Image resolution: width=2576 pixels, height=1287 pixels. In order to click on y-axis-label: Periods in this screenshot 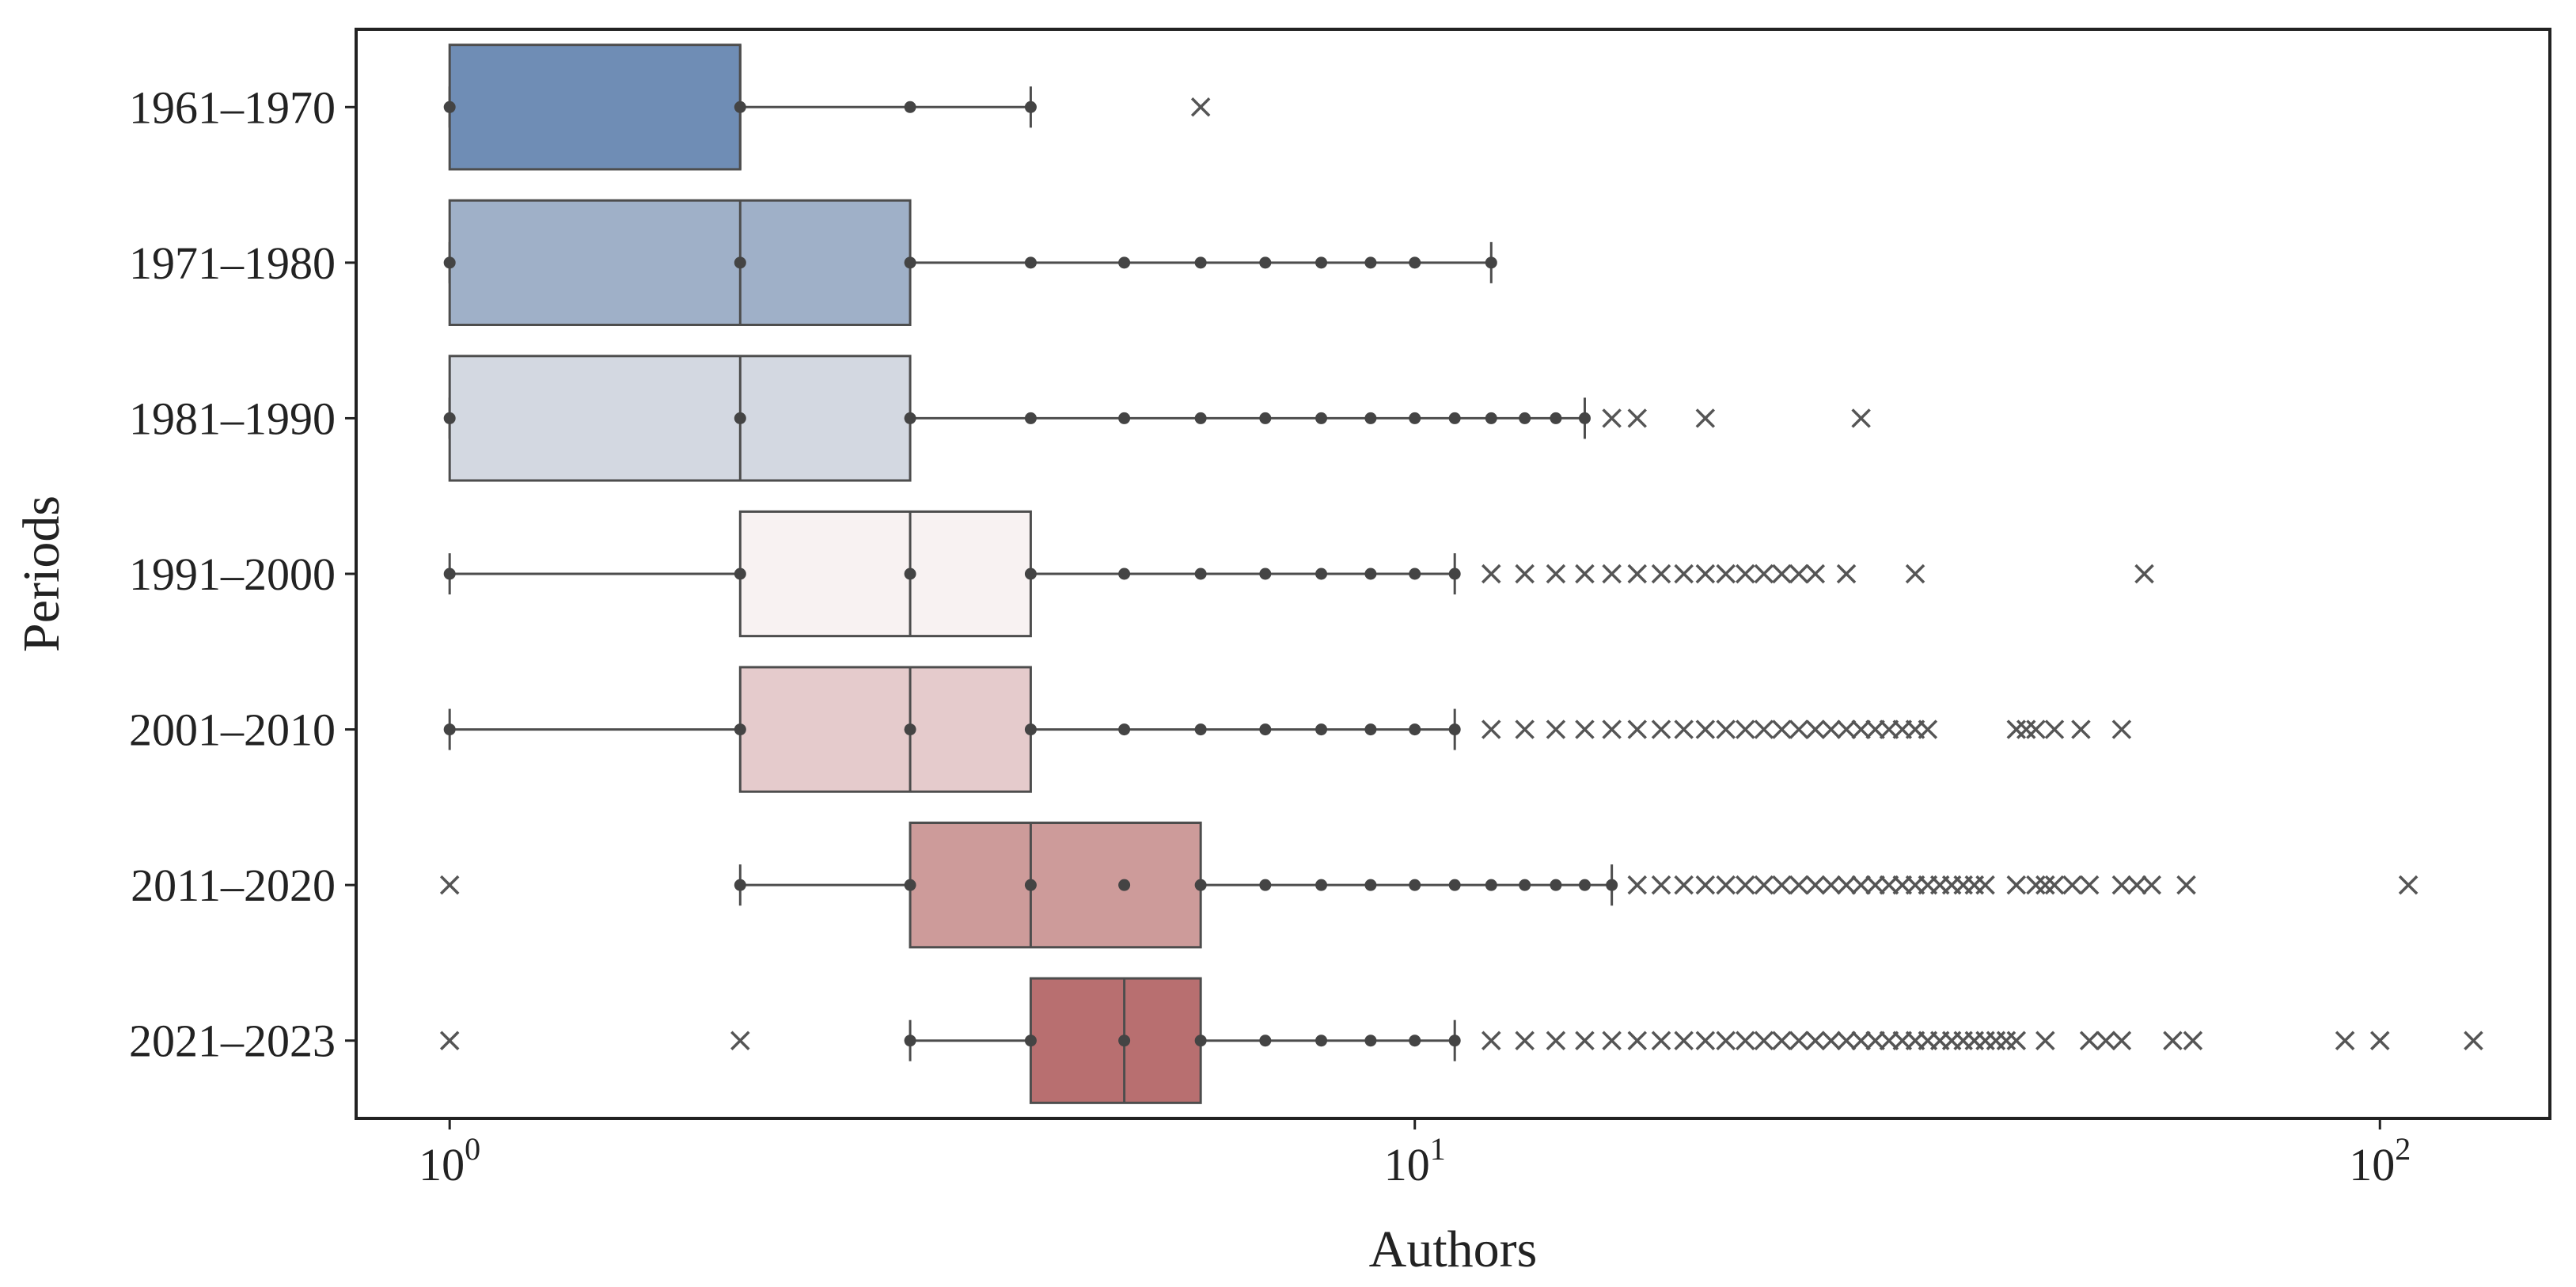, I will do `click(41, 574)`.